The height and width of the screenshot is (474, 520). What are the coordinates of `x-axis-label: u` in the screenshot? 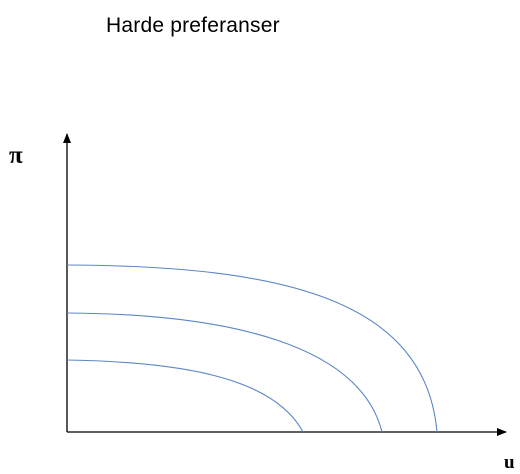 It's located at (509, 462).